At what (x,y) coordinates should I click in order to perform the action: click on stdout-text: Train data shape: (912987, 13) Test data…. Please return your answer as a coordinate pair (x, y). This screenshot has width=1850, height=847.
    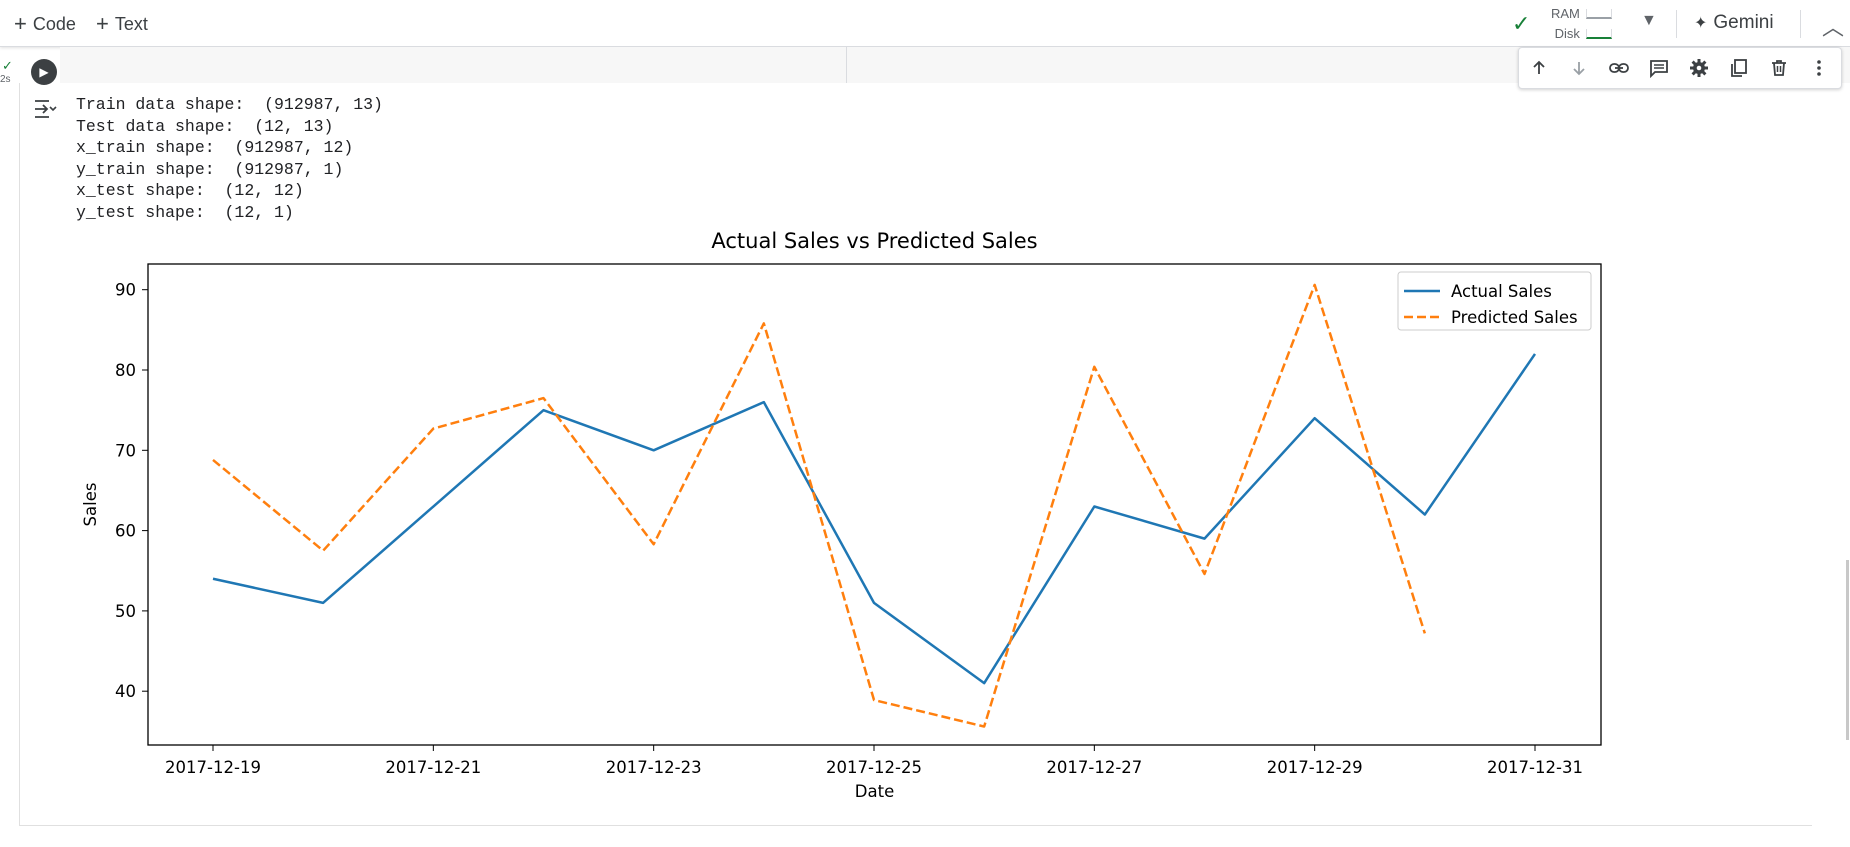
    Looking at the image, I should click on (229, 158).